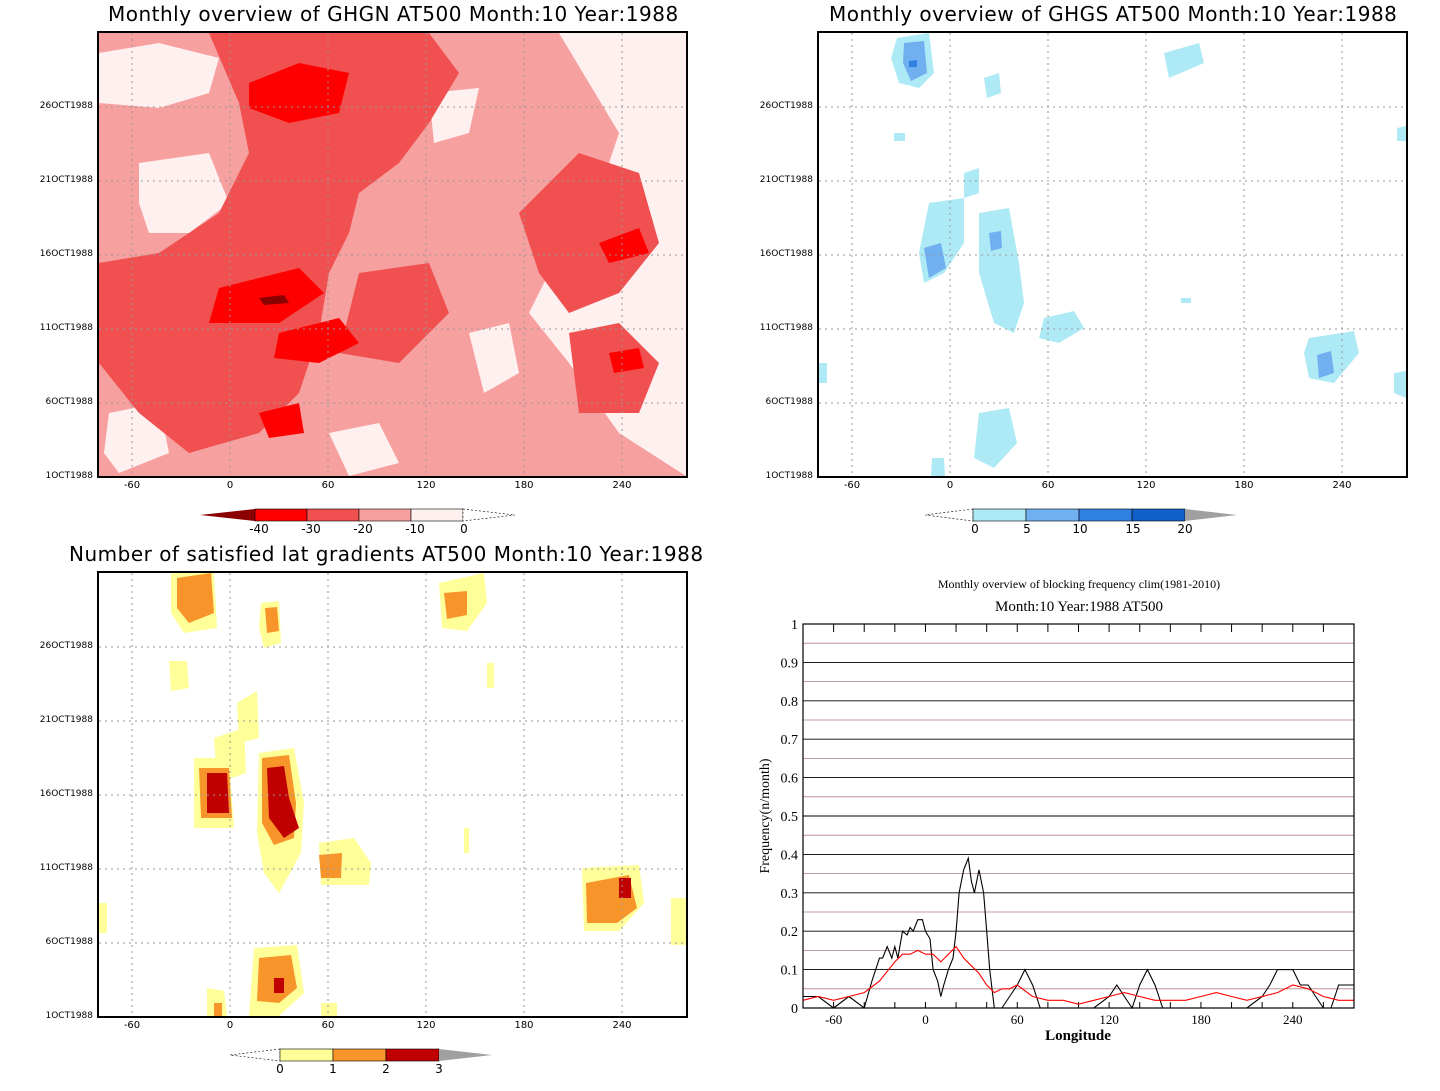 The width and height of the screenshot is (1440, 1091). I want to click on ghgs-xlabel-3: 120, so click(1146, 485).